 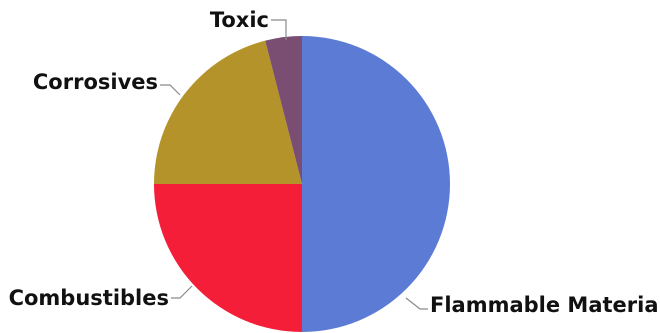 I want to click on slice-label-flammable-material: Flammable Material, so click(x=545, y=305).